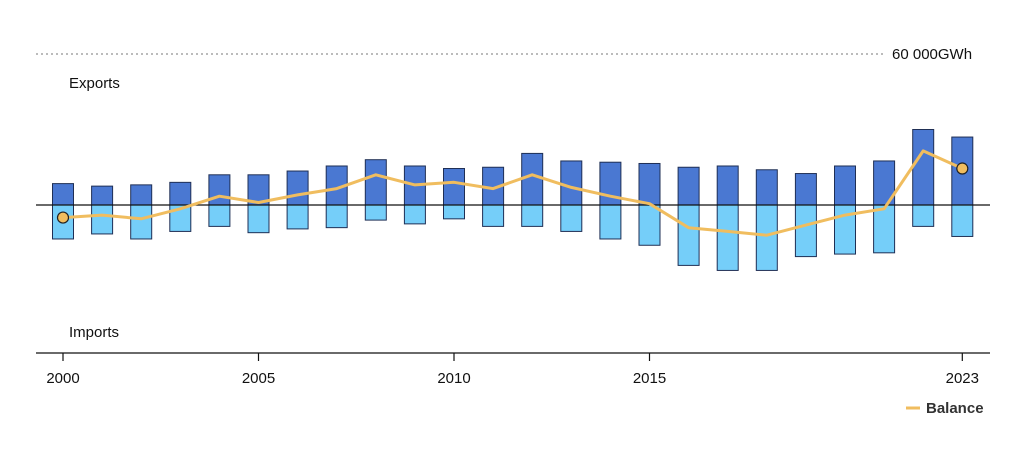  I want to click on exports-bar-2006, so click(297, 188).